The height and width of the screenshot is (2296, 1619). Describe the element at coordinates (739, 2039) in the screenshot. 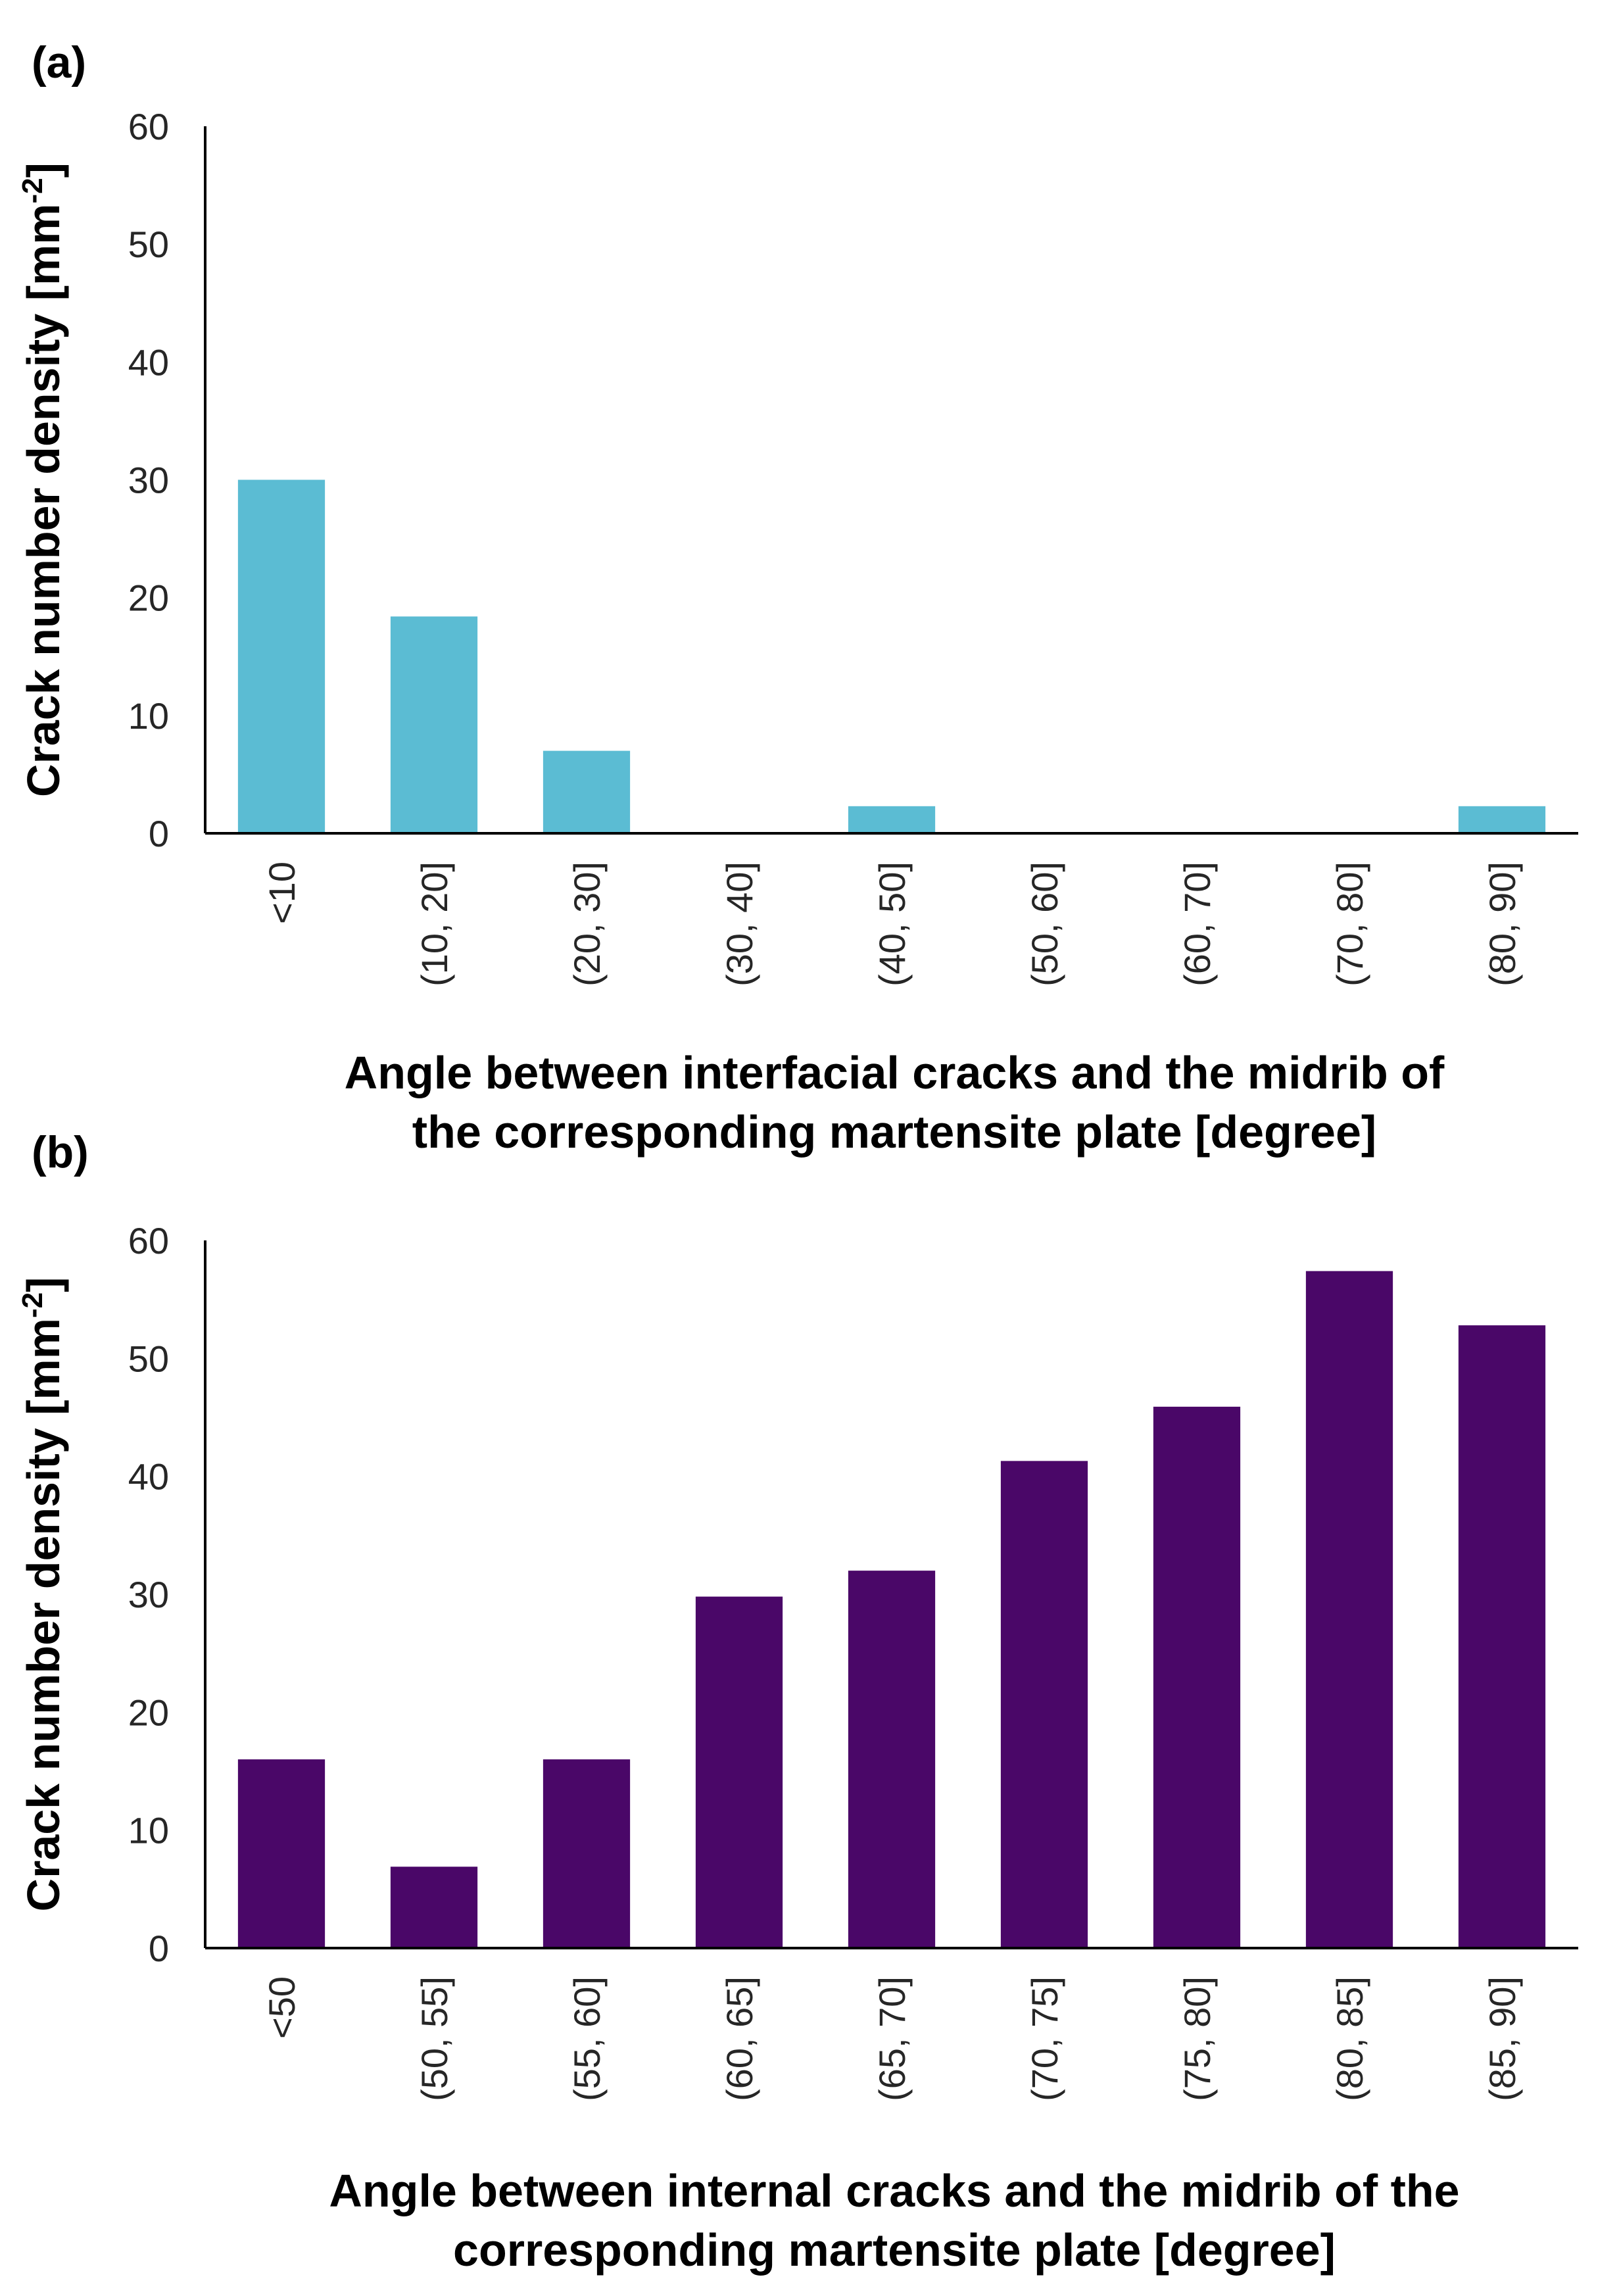

I see `x-category-label: (60, 65]` at that location.